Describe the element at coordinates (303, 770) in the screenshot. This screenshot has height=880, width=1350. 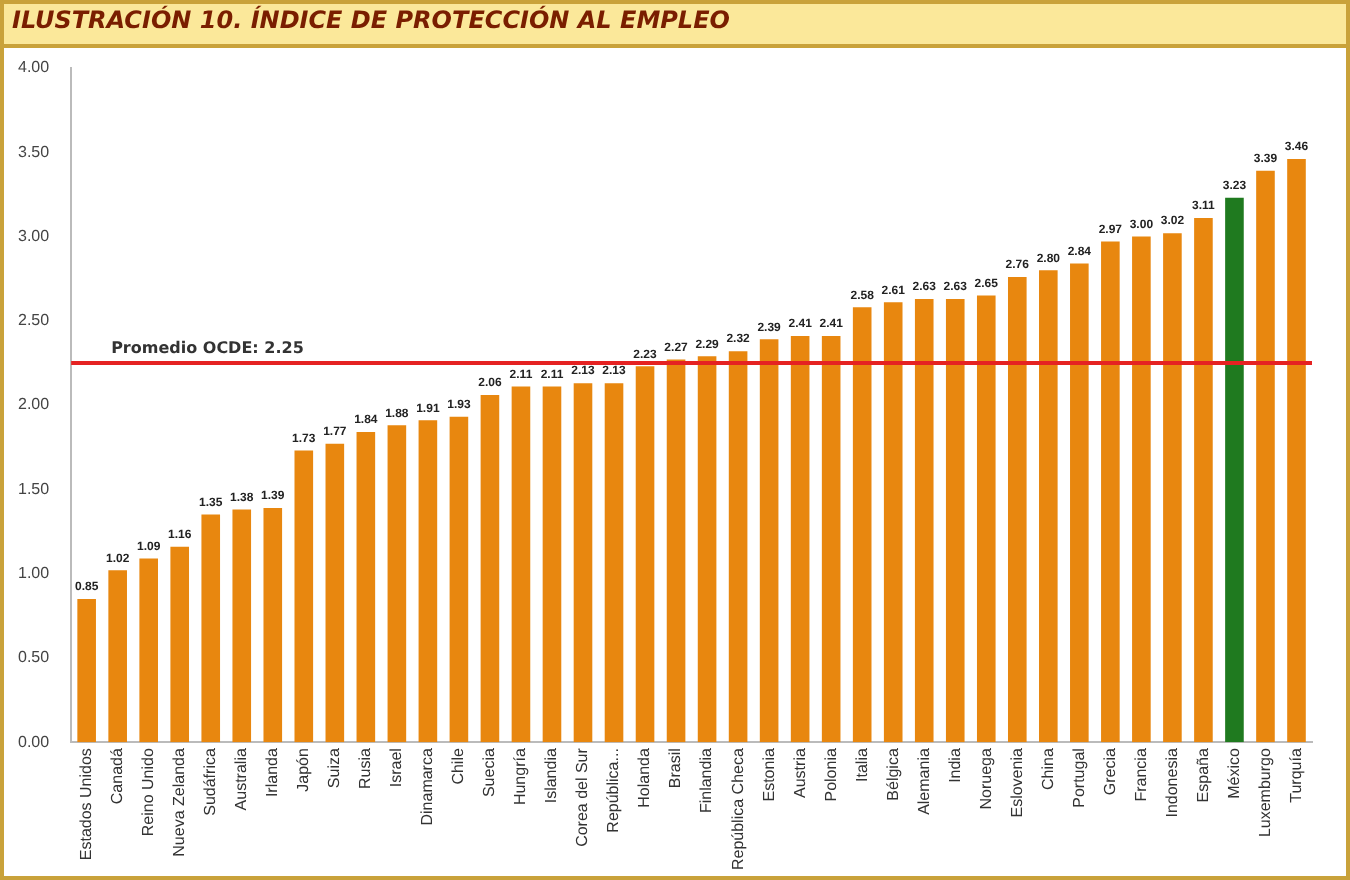
I see `x-tick-label: Japón` at that location.